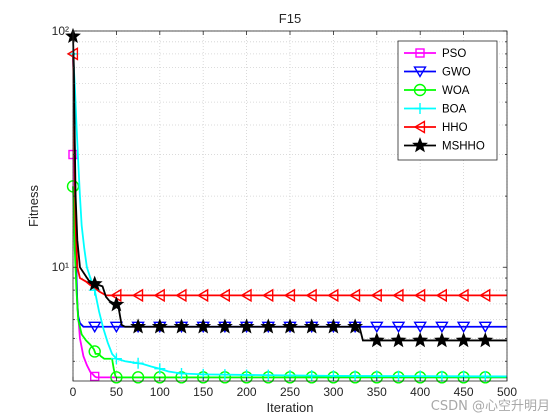 The width and height of the screenshot is (560, 420). I want to click on y-axis-label: Fitness, so click(33, 206).